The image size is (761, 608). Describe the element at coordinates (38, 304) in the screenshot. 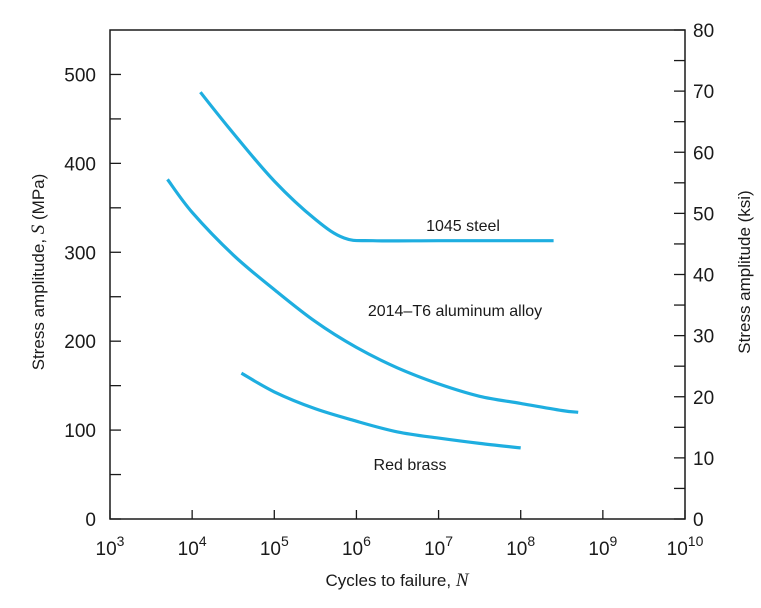

I see `y-axis-left-title-text: Stress amplitude,` at that location.